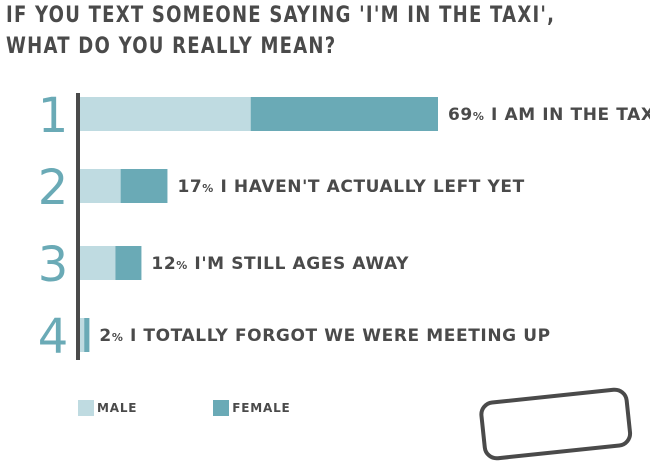 Image resolution: width=650 pixels, height=462 pixels. What do you see at coordinates (350, 187) in the screenshot?
I see `data-label-2: 17% I HAVEN'T ACTUALLY LEFT YET` at bounding box center [350, 187].